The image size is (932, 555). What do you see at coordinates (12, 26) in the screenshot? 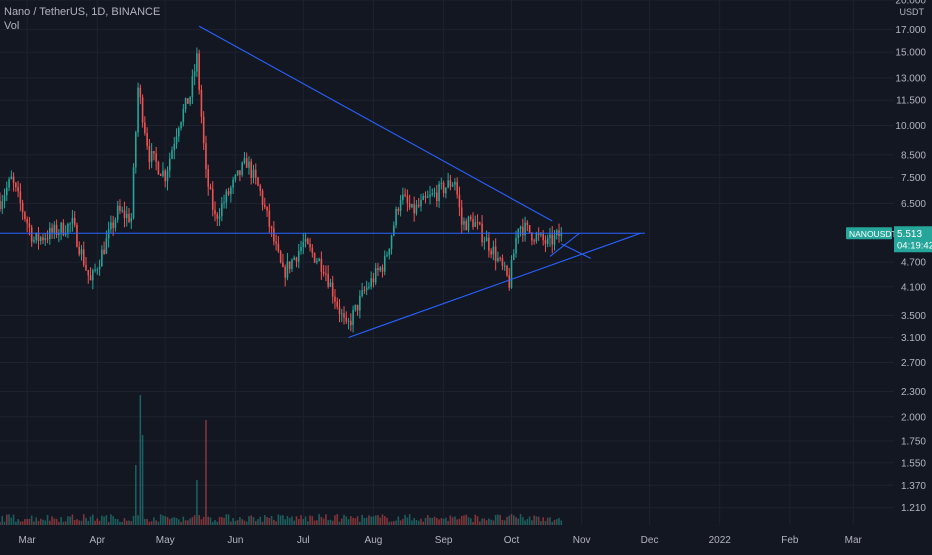
I see `volume-legend: Vol` at bounding box center [12, 26].